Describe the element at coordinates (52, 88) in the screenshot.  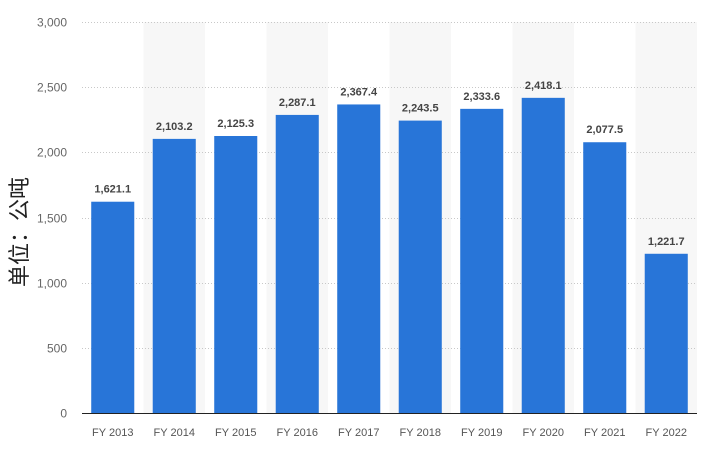
I see `y-tick-label: 2,500` at that location.